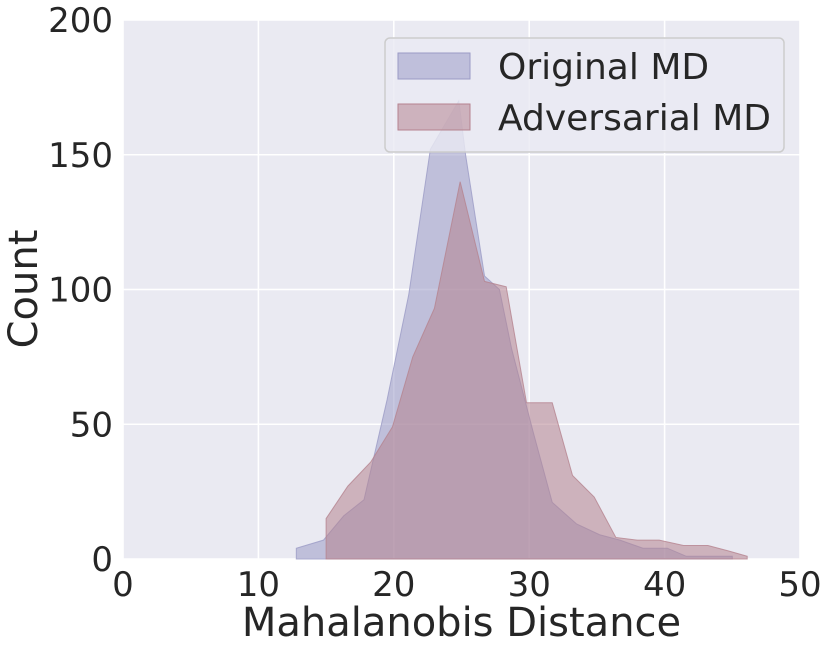  I want to click on x-tick-label: 40, so click(664, 585).